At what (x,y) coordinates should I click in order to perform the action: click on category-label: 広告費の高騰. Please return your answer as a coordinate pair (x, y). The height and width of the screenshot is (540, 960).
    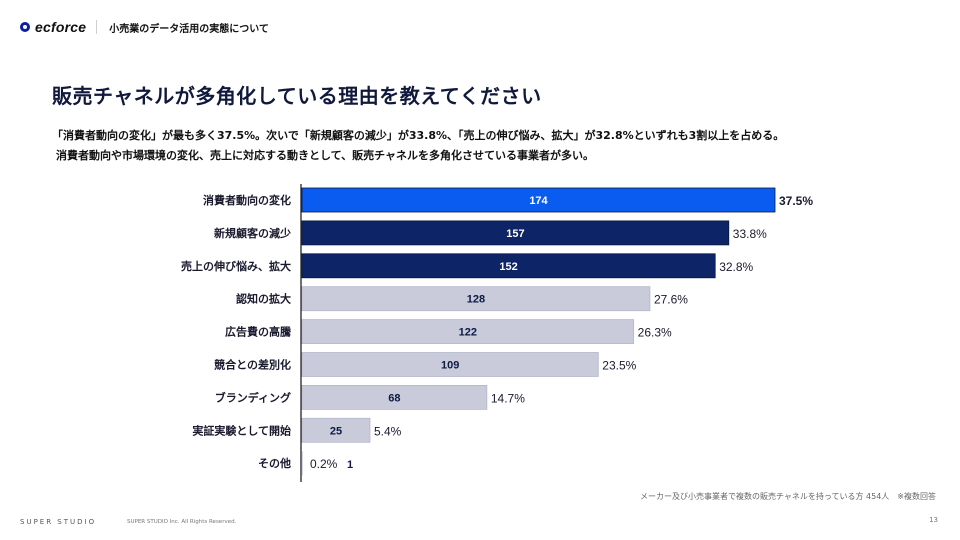
    Looking at the image, I should click on (258, 332).